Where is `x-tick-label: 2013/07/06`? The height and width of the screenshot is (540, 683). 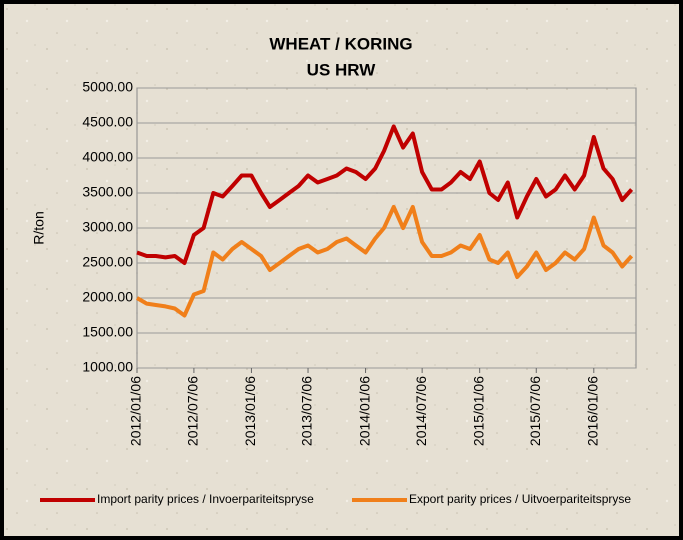 x-tick-label: 2013/07/06 is located at coordinates (307, 411).